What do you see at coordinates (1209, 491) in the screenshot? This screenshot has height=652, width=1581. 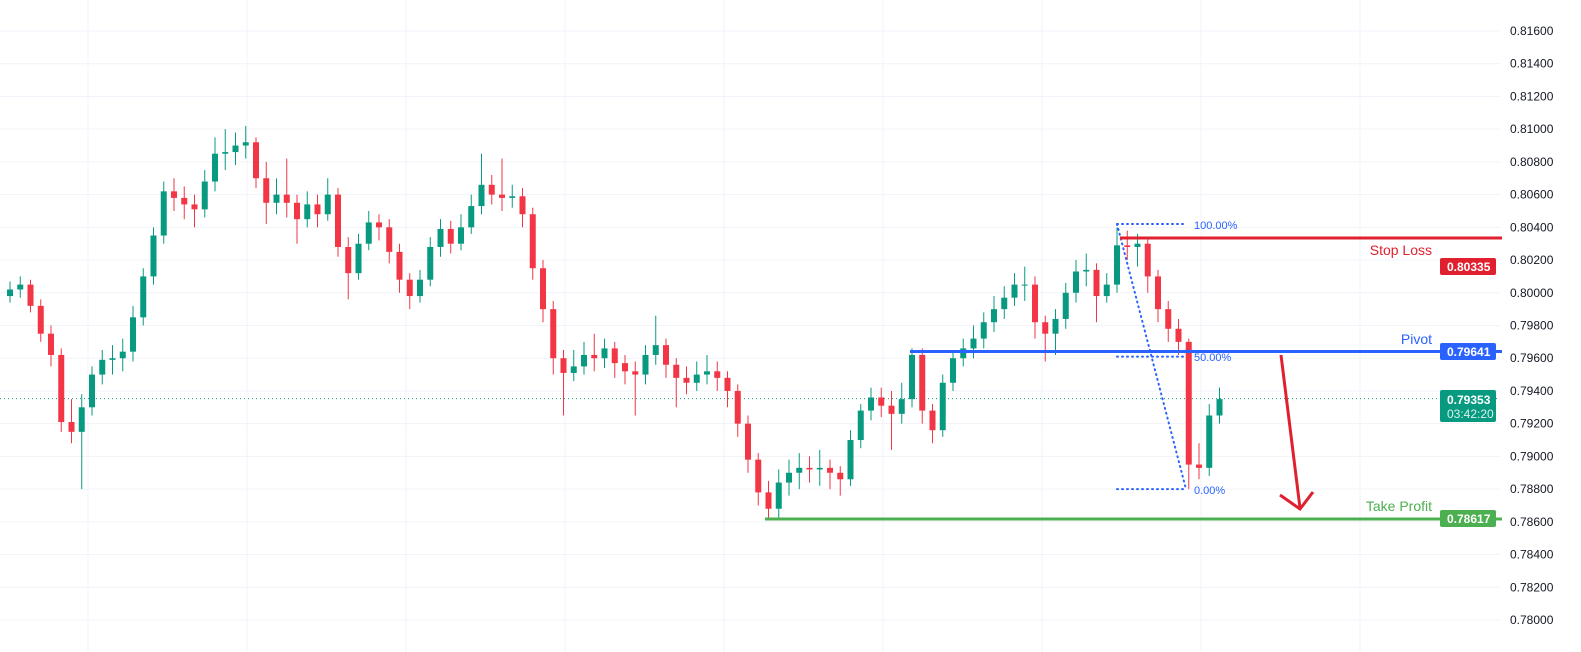 I see `fib-label-0: 0.00%` at bounding box center [1209, 491].